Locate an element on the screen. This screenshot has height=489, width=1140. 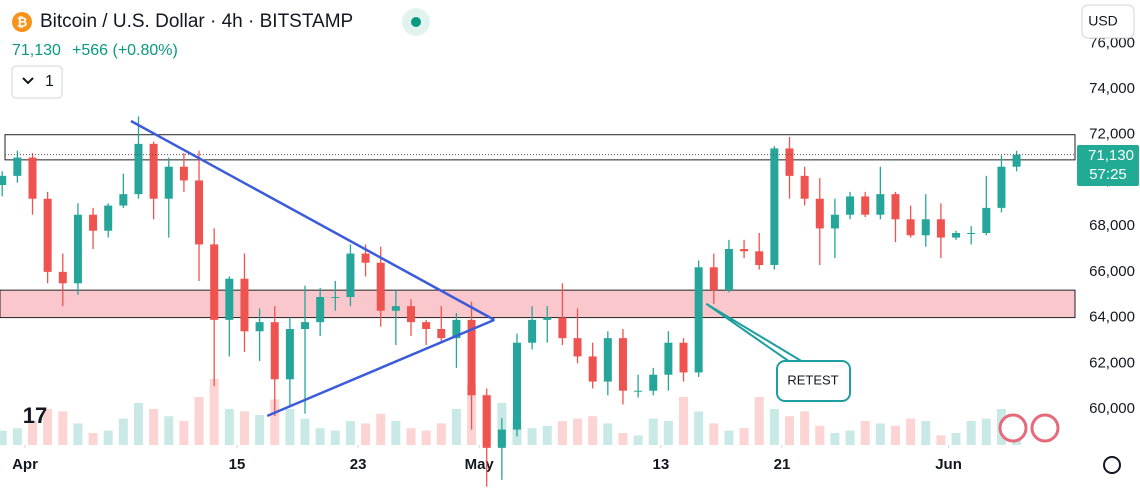
y-tick-label: 68,000 is located at coordinates (1112, 225).